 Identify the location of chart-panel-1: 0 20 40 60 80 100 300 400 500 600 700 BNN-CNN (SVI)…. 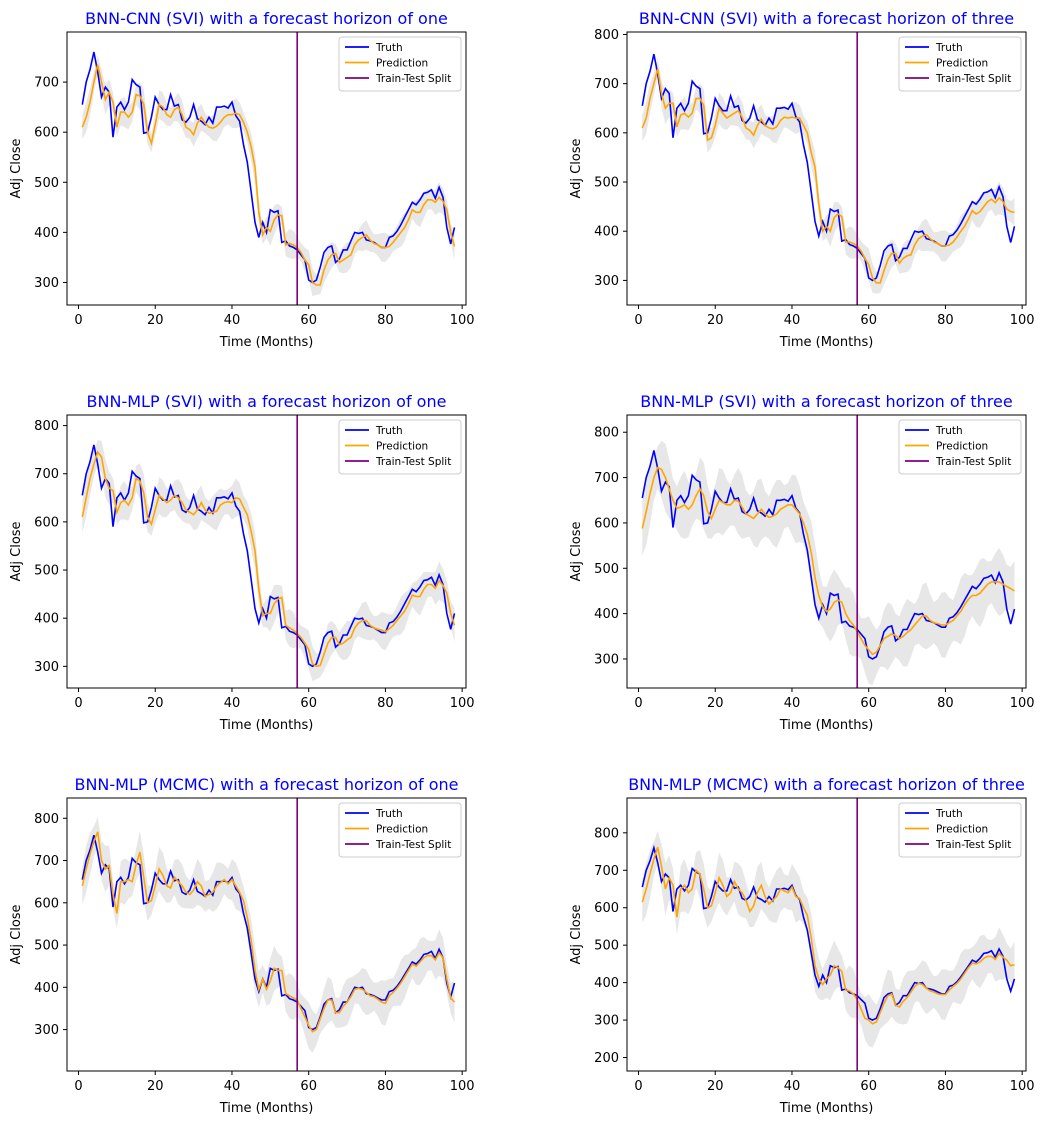
(242, 179).